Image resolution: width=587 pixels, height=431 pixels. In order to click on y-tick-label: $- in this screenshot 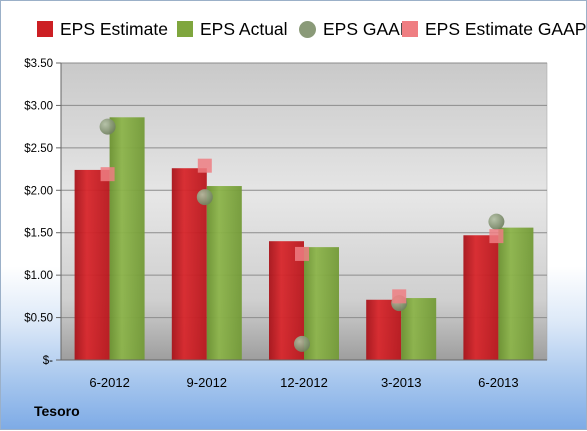, I will do `click(48, 361)`.